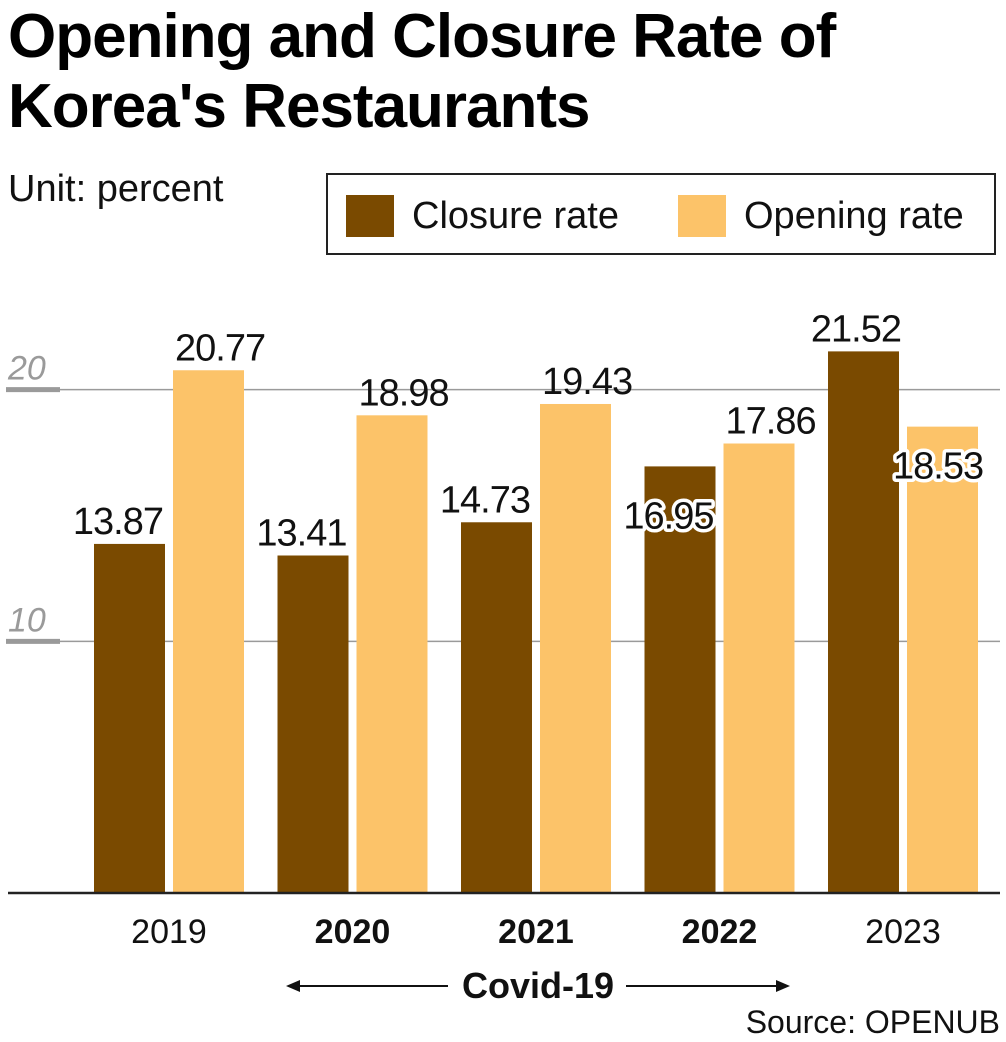 The image size is (1006, 1042). What do you see at coordinates (759, 668) in the screenshot?
I see `bar-opening-2022` at bounding box center [759, 668].